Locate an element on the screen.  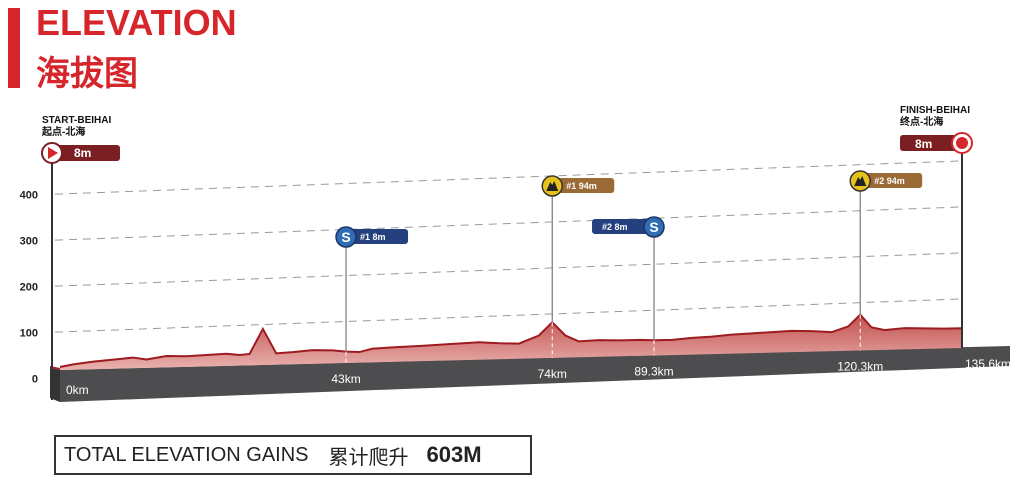
start-label-cn: 起点-北海 is located at coordinates (63, 131).